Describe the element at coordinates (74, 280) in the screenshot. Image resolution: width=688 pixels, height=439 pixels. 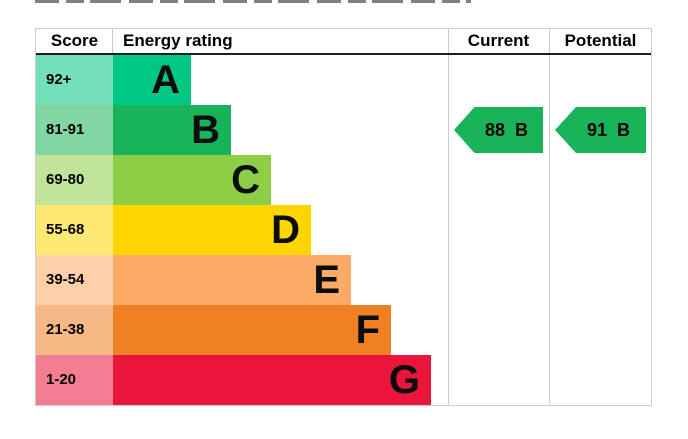
I see `band-score-range: 39-54` at that location.